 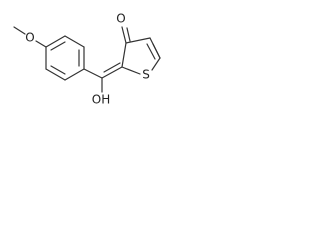 I want to click on atom-label: OH, so click(x=101, y=100).